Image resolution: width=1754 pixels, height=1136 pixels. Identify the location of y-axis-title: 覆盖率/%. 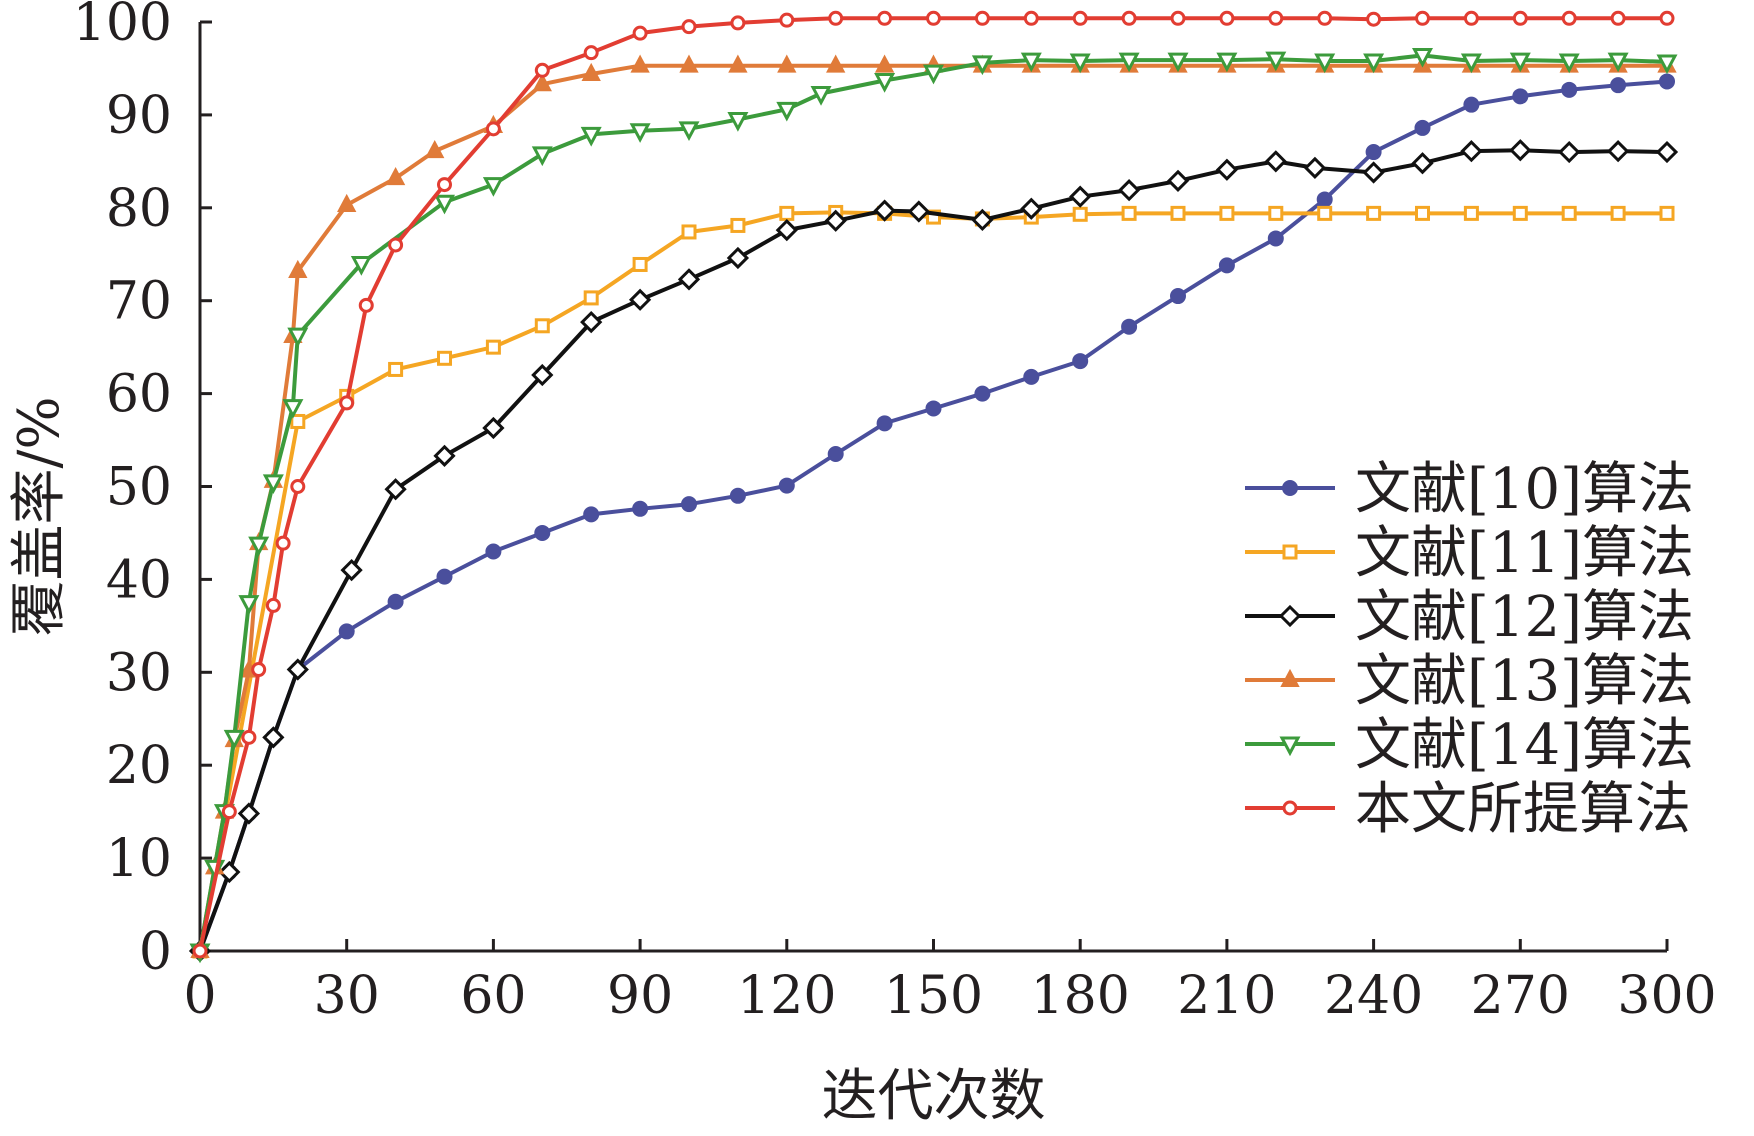
(39, 516).